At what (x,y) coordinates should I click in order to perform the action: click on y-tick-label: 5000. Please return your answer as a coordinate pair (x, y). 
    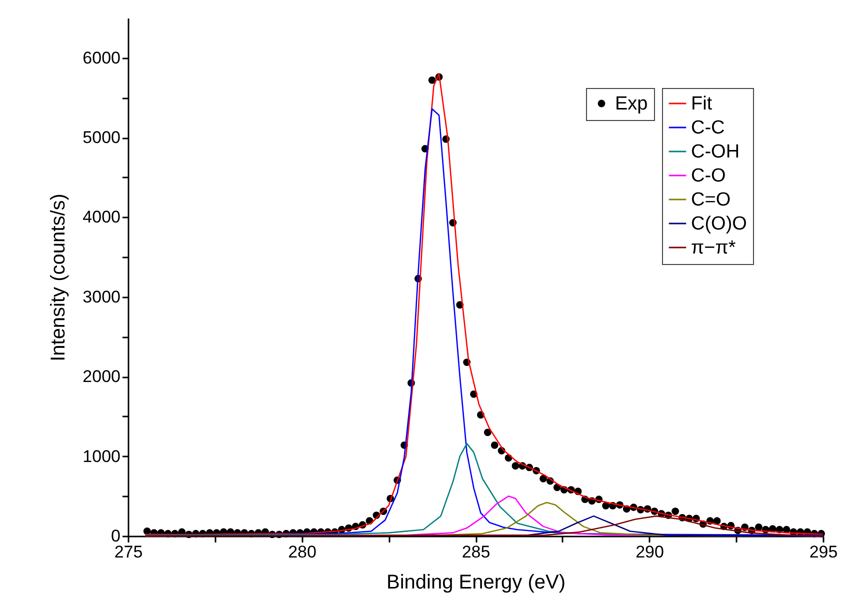
    Looking at the image, I should click on (101, 138).